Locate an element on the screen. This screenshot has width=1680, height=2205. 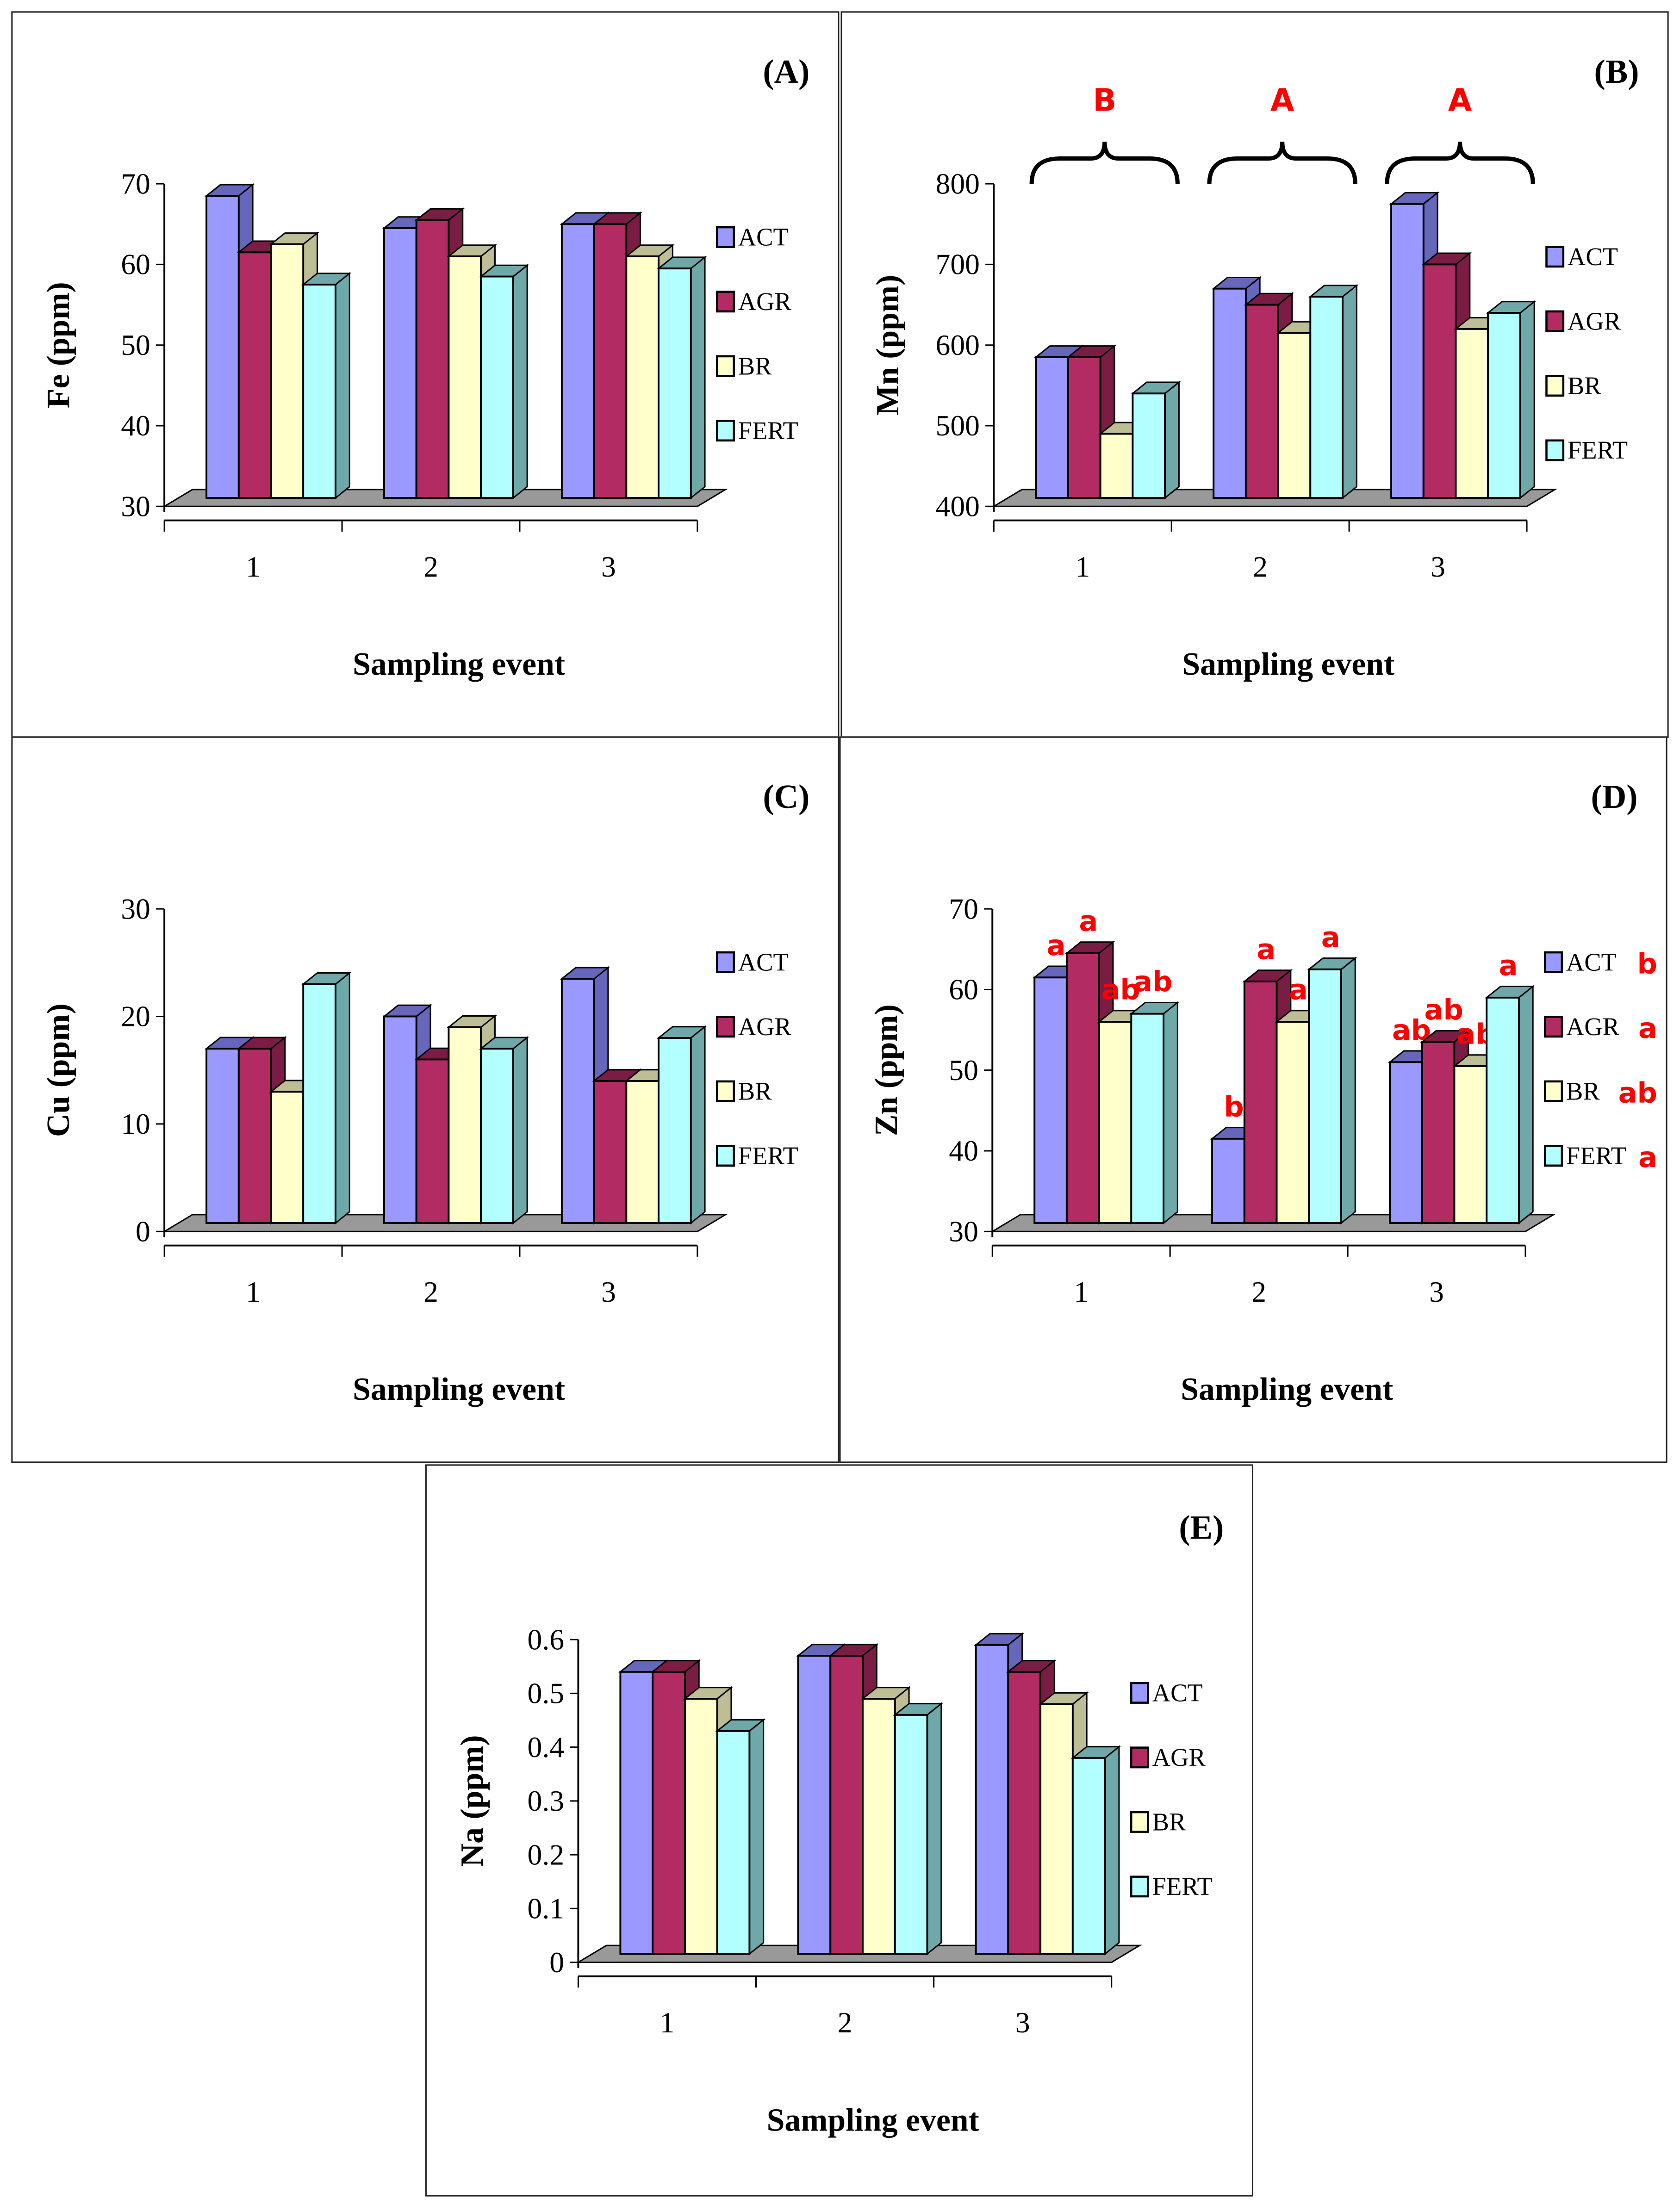
legend-swatch-act is located at coordinates (1555, 257).